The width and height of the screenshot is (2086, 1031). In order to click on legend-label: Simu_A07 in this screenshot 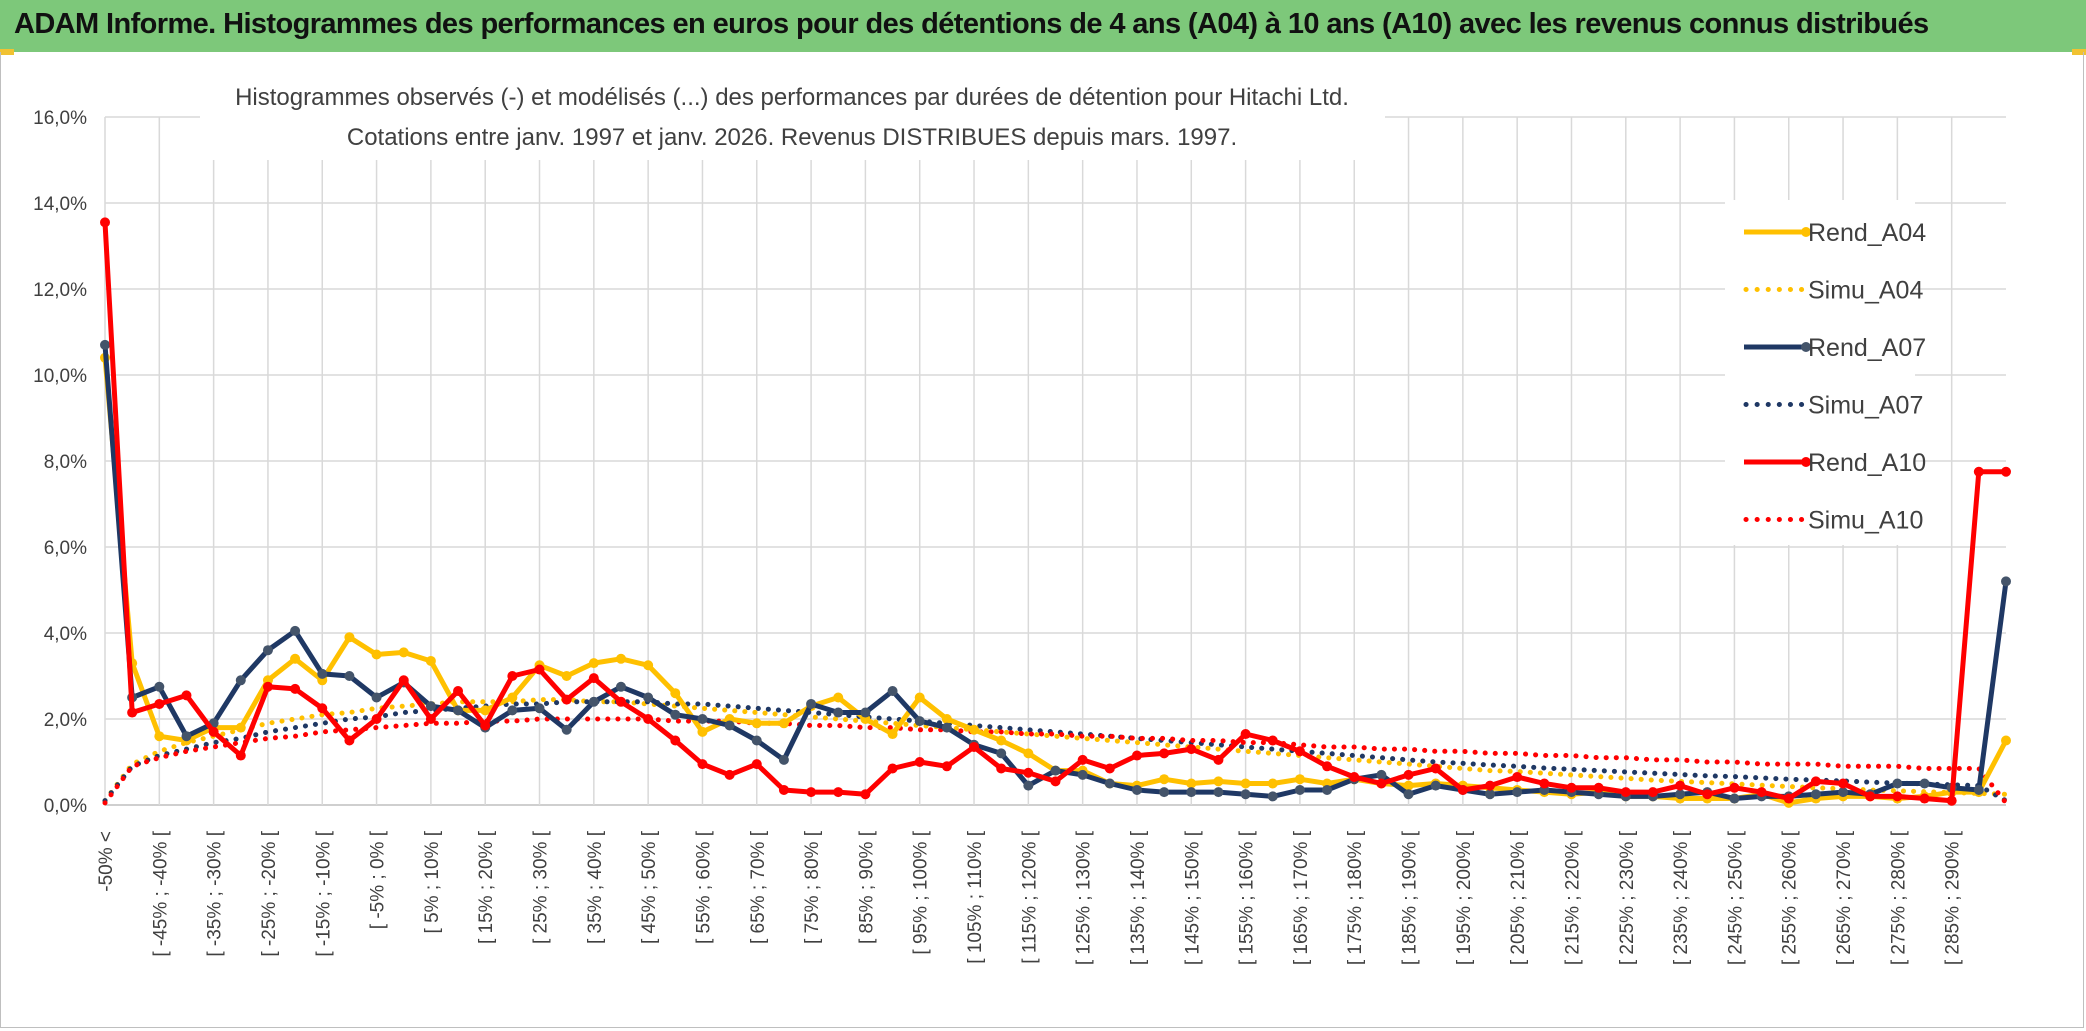, I will do `click(1865, 406)`.